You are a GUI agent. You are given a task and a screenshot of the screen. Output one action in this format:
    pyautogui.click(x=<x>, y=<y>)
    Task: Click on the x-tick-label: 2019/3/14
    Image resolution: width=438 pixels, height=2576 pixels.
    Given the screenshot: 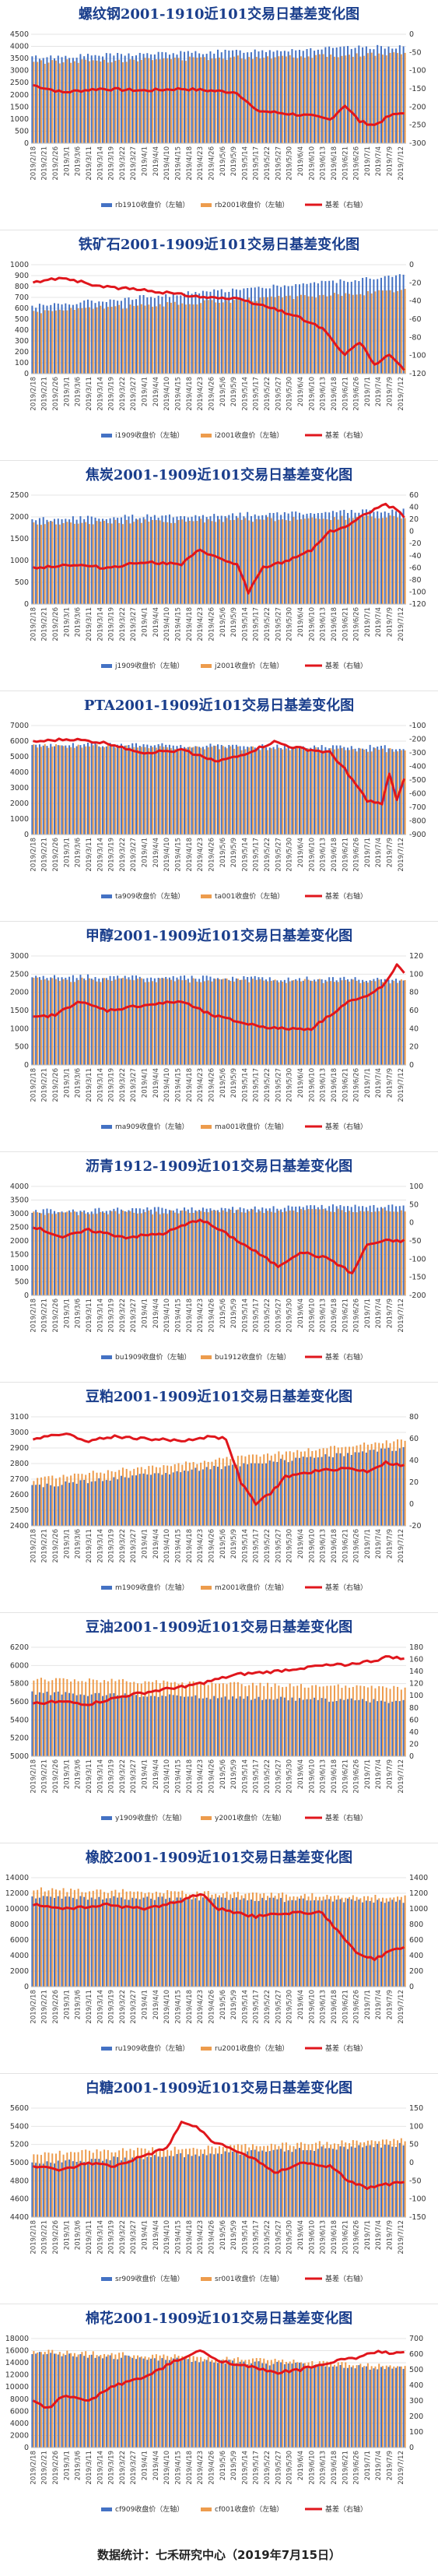 What is the action you would take?
    pyautogui.click(x=100, y=1085)
    